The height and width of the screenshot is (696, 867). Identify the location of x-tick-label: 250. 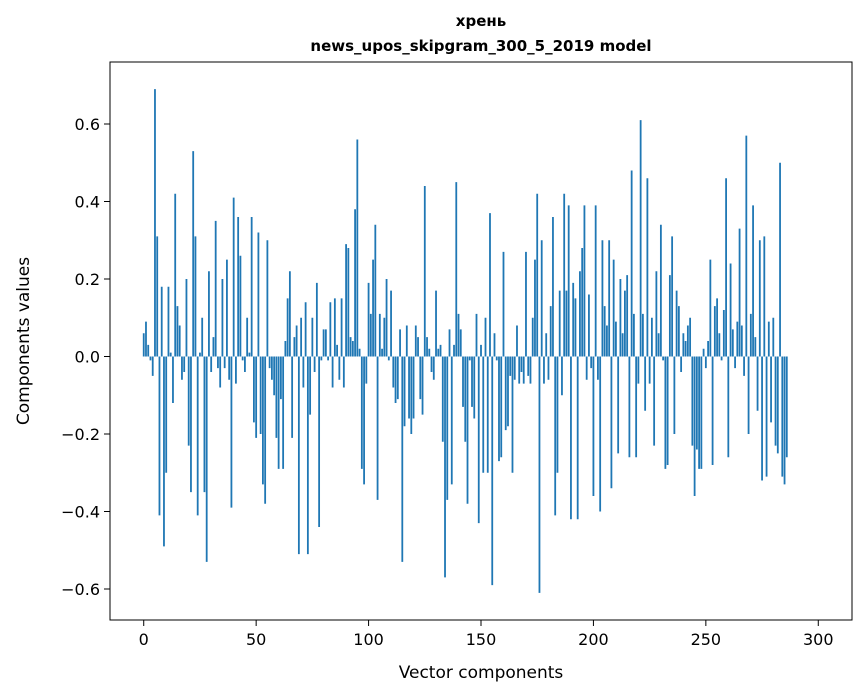
(706, 639).